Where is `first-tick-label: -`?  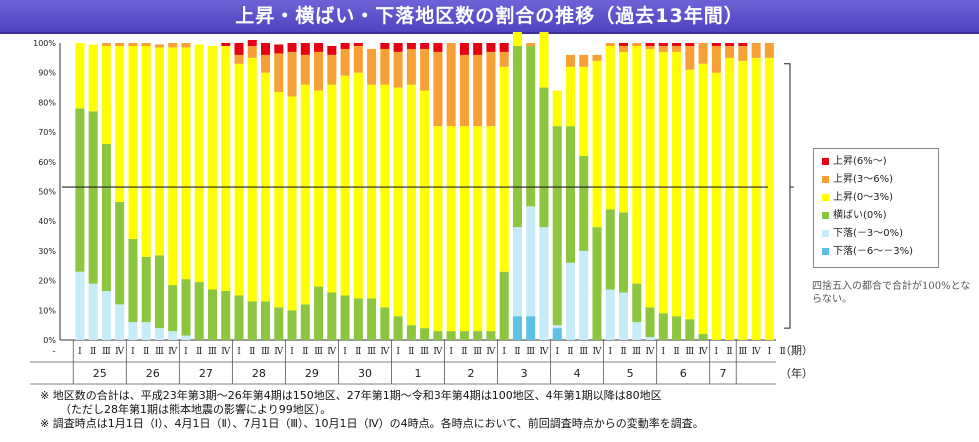 first-tick-label: - is located at coordinates (53, 352).